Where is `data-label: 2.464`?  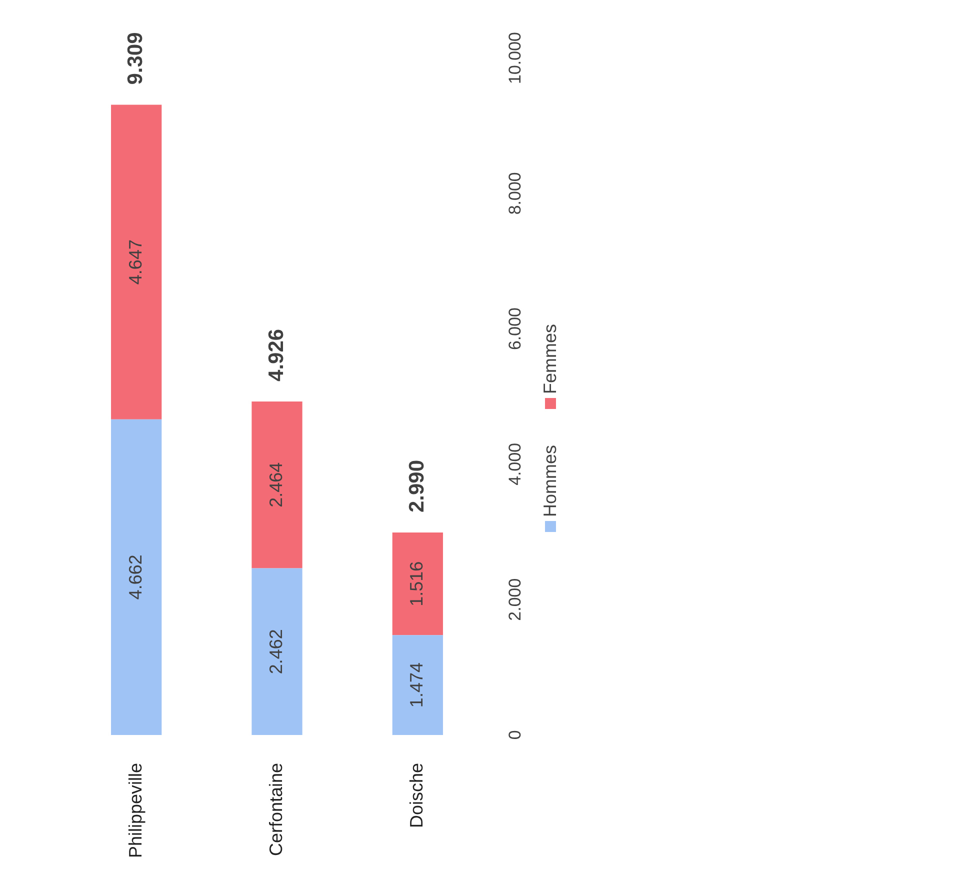 data-label: 2.464 is located at coordinates (276, 485).